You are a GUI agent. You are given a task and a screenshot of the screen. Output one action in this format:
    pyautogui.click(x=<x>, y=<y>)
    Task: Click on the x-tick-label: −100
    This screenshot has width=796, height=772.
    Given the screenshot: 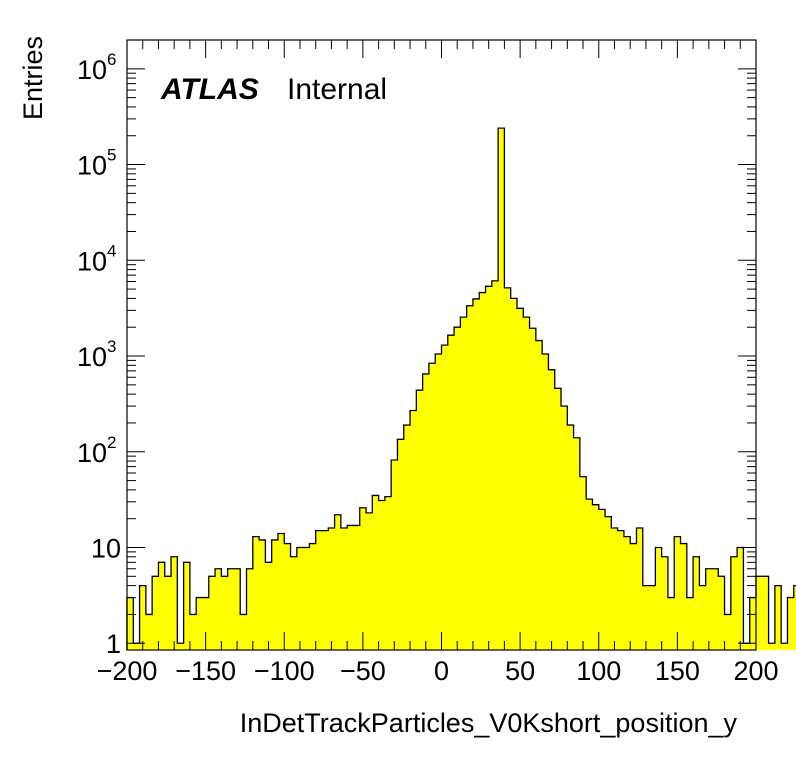 What is the action you would take?
    pyautogui.click(x=284, y=671)
    